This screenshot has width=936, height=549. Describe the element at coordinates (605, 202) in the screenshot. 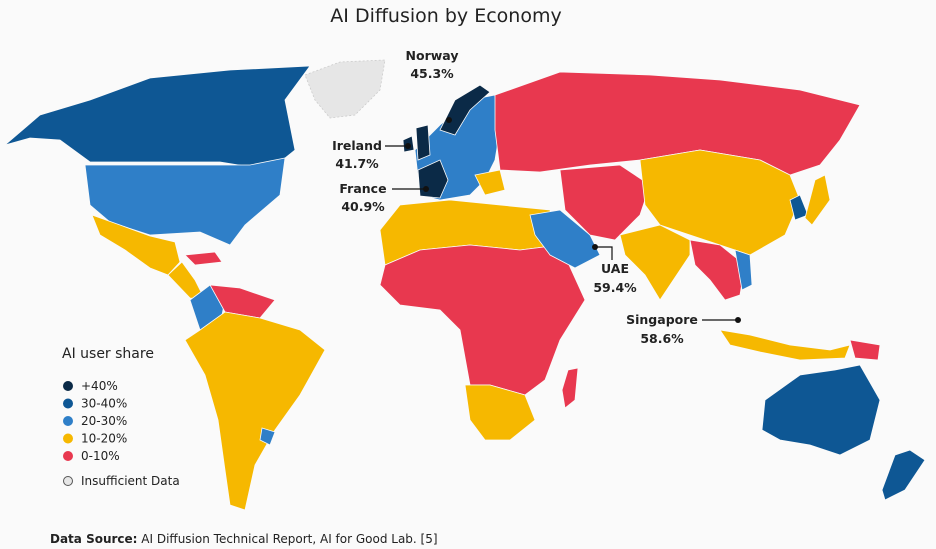

I see `iran-central-asia` at that location.